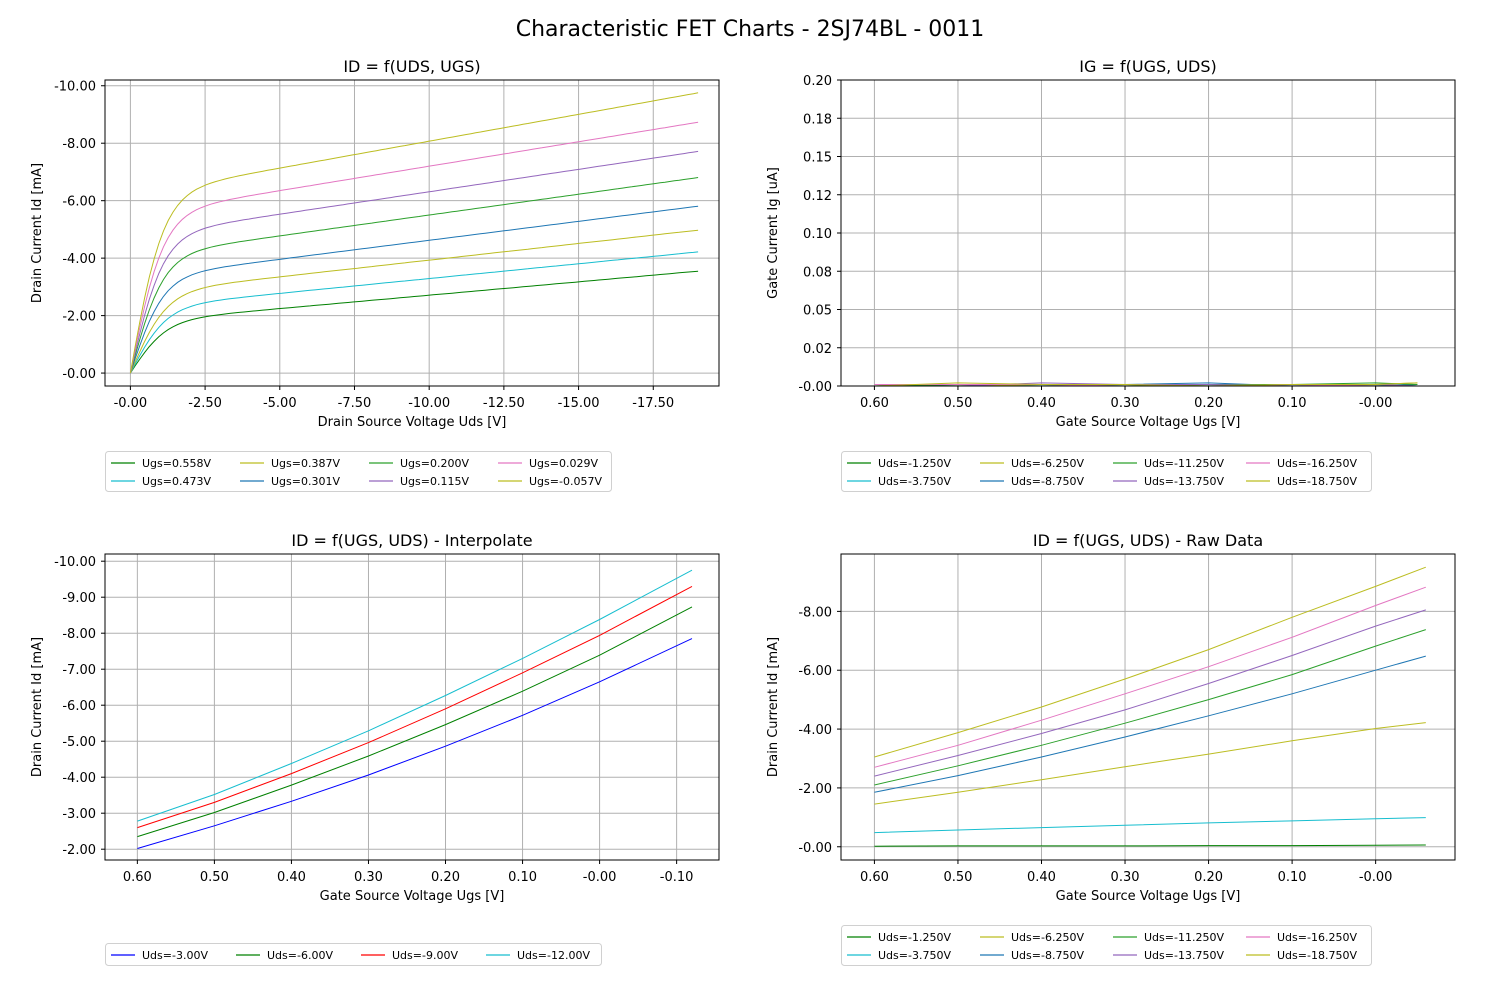 The image size is (1500, 1000). What do you see at coordinates (914, 463) in the screenshot?
I see `legend-label: Uds=-1.250V` at bounding box center [914, 463].